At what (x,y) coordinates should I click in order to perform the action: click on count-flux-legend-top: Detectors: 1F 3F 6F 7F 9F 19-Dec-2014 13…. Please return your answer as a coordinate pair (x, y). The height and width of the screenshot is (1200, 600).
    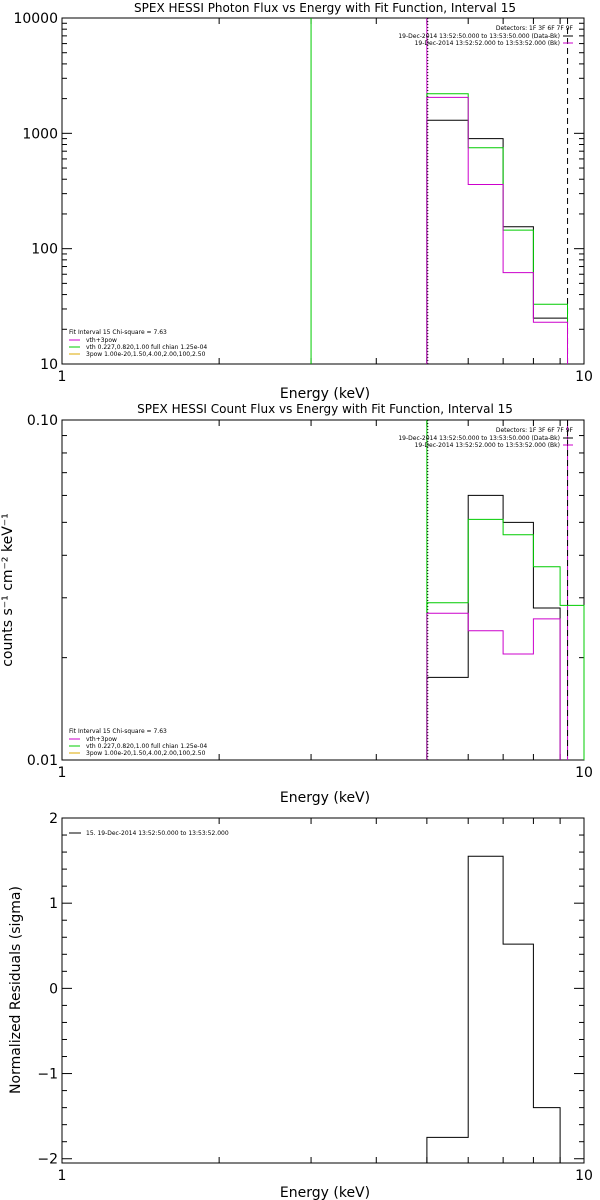
    Looking at the image, I should click on (485, 438).